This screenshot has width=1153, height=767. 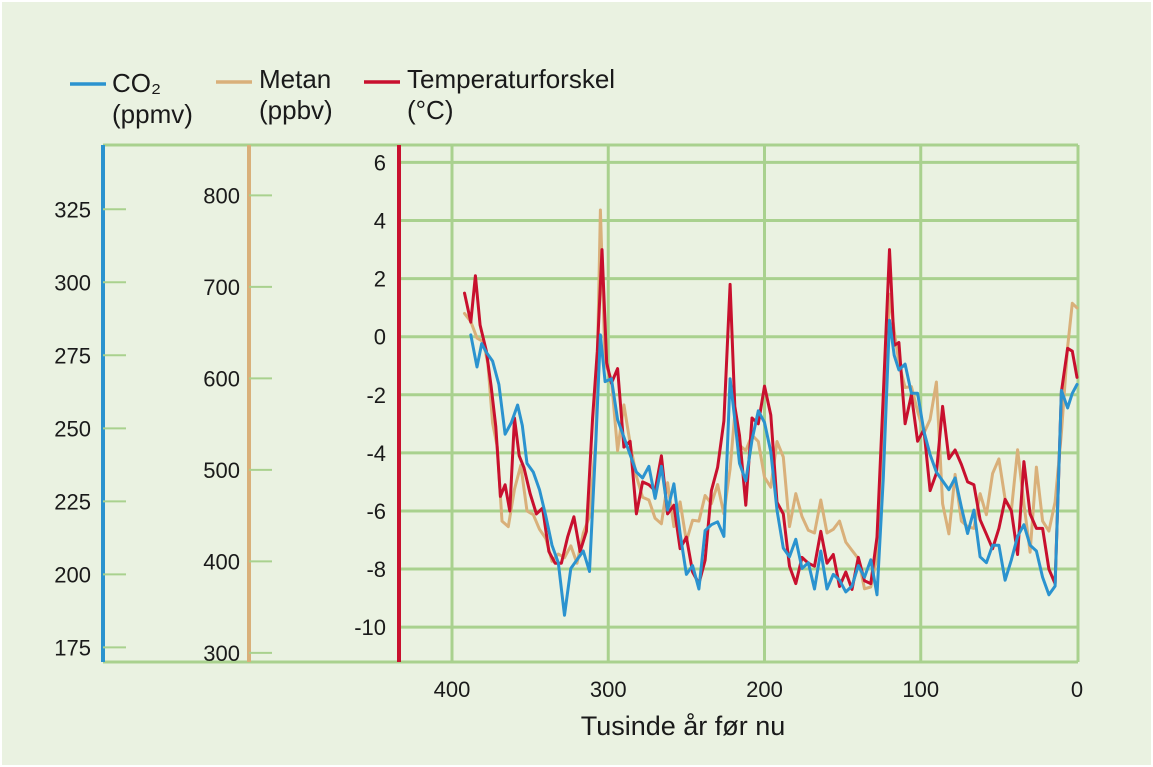 I want to click on methane-tick-label-300: 300, so click(x=221, y=653).